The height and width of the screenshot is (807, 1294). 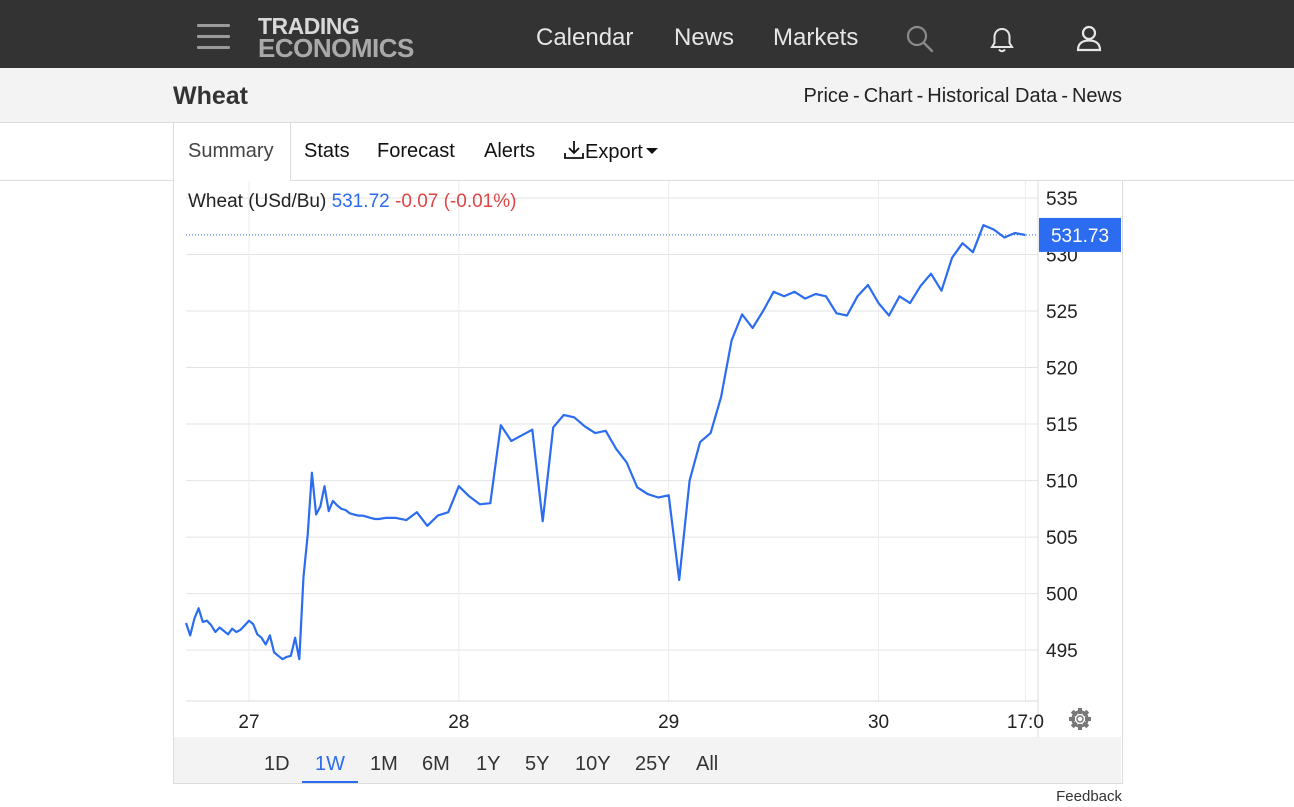 What do you see at coordinates (1025, 722) in the screenshot?
I see `x-tick-label: 17:0` at bounding box center [1025, 722].